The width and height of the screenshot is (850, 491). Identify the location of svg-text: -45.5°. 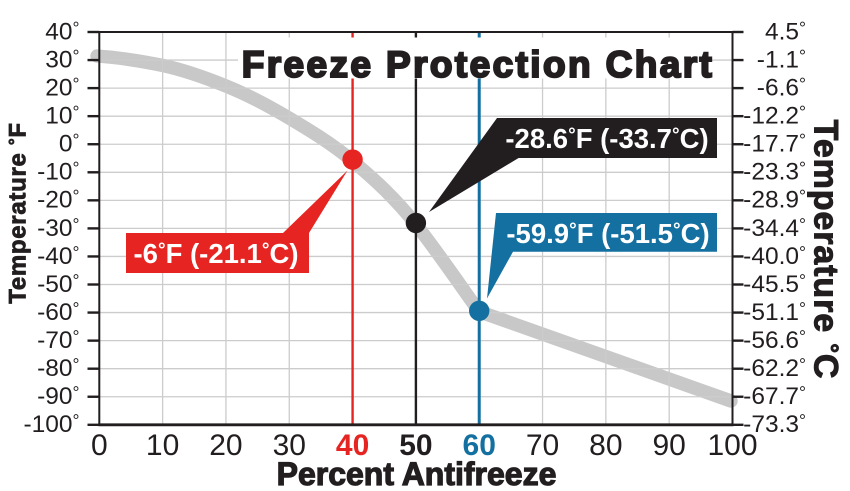
(774, 284).